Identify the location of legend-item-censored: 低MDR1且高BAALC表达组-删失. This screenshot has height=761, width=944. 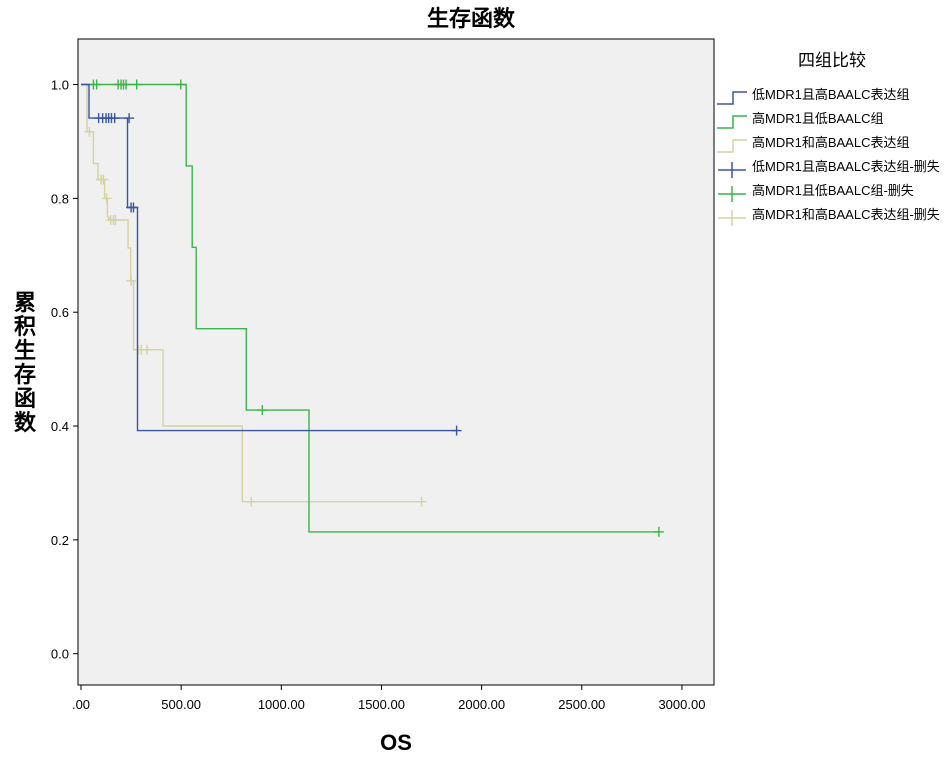
(829, 168).